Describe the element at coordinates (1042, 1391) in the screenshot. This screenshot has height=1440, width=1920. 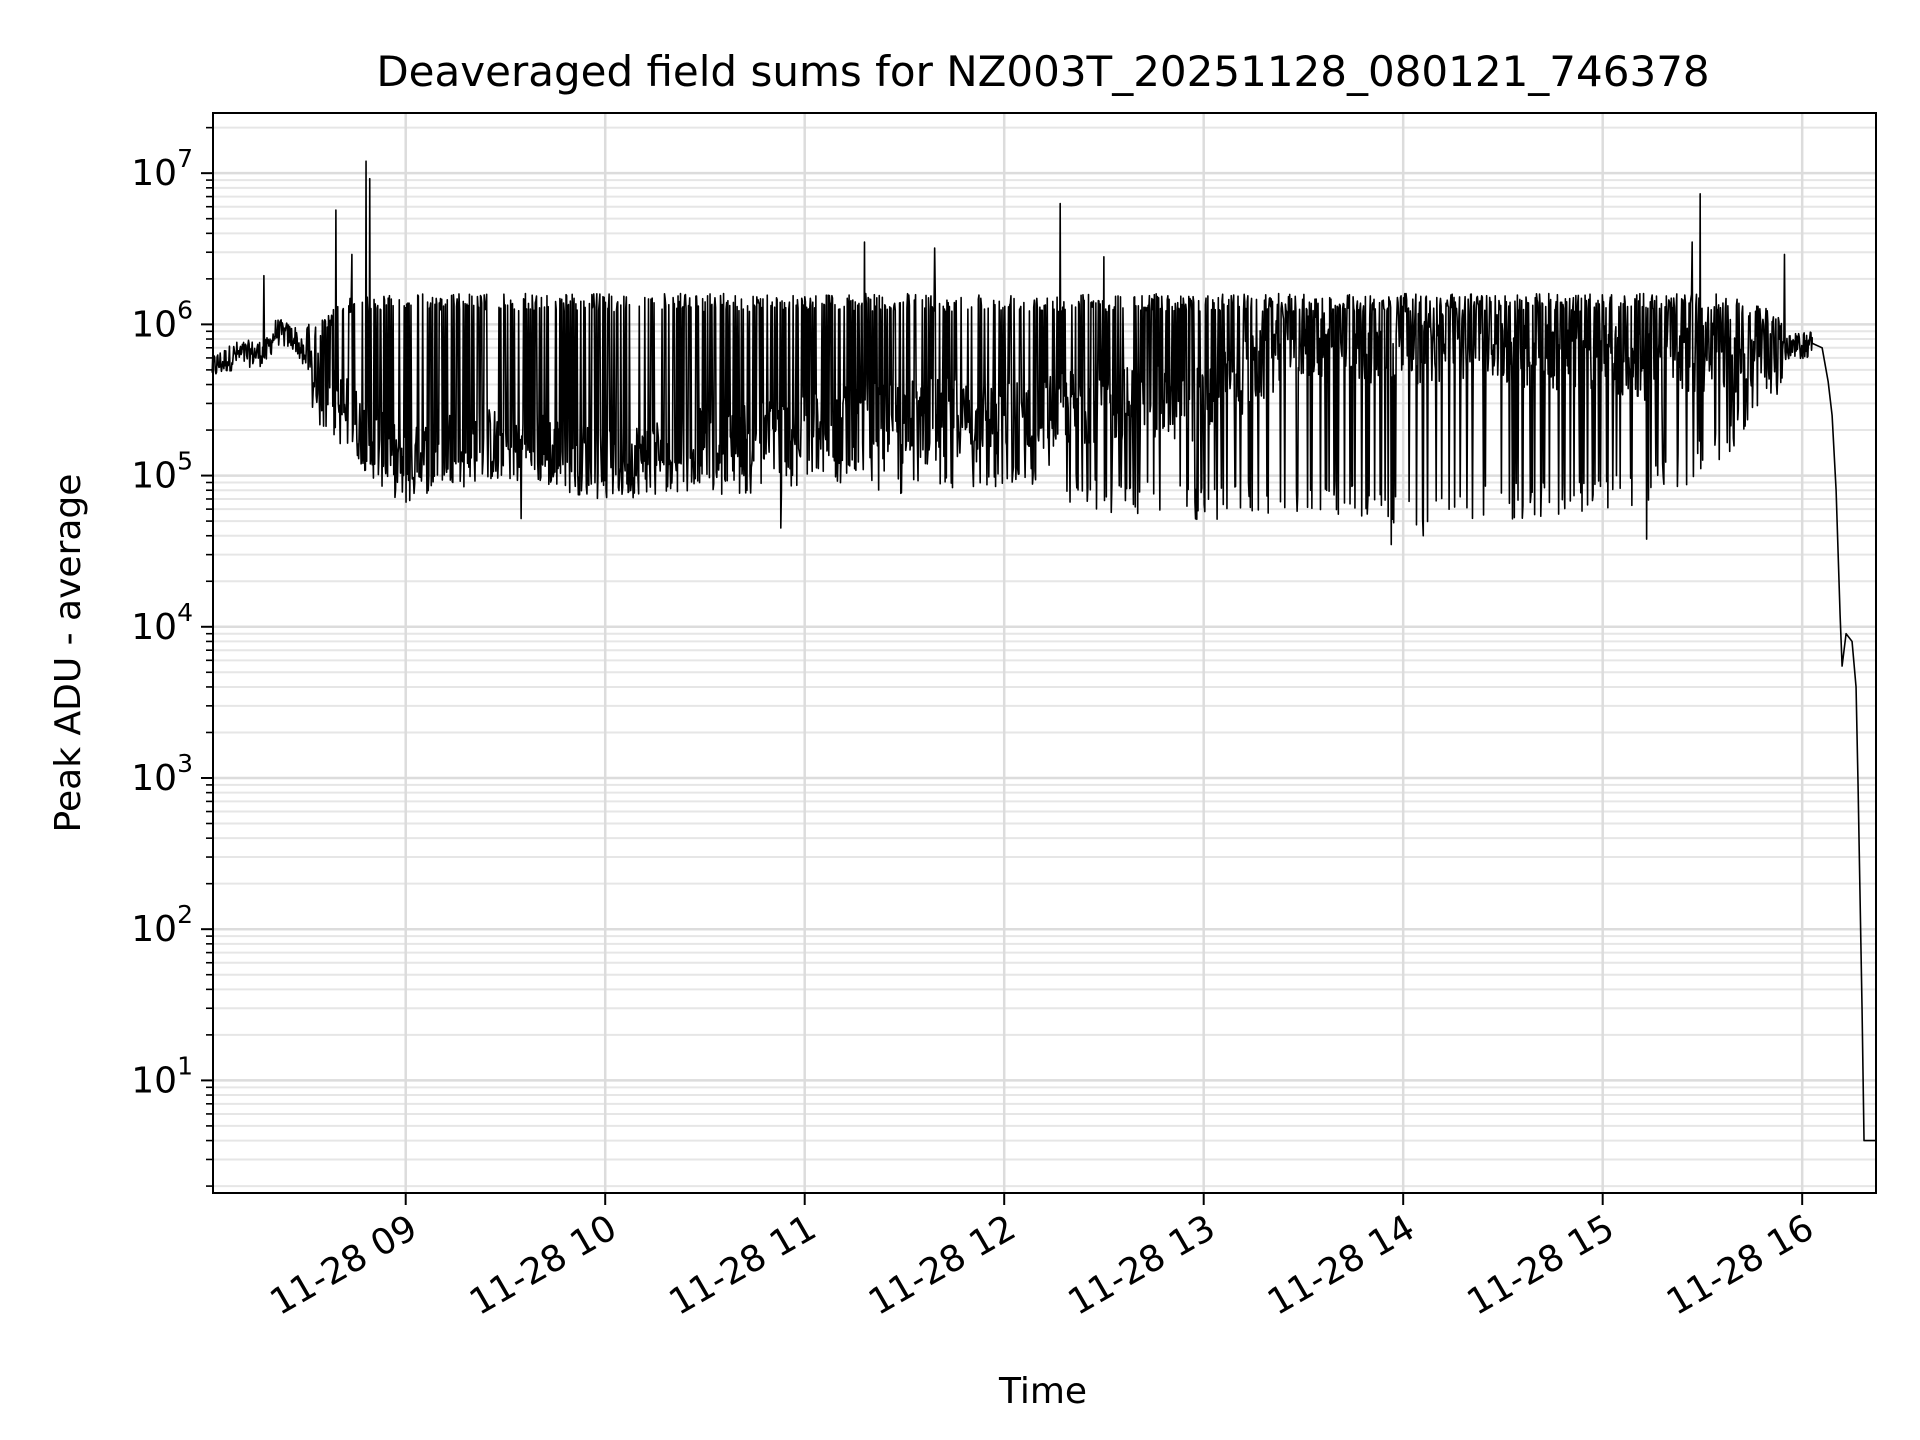
I see `x-axis-label: Time` at that location.